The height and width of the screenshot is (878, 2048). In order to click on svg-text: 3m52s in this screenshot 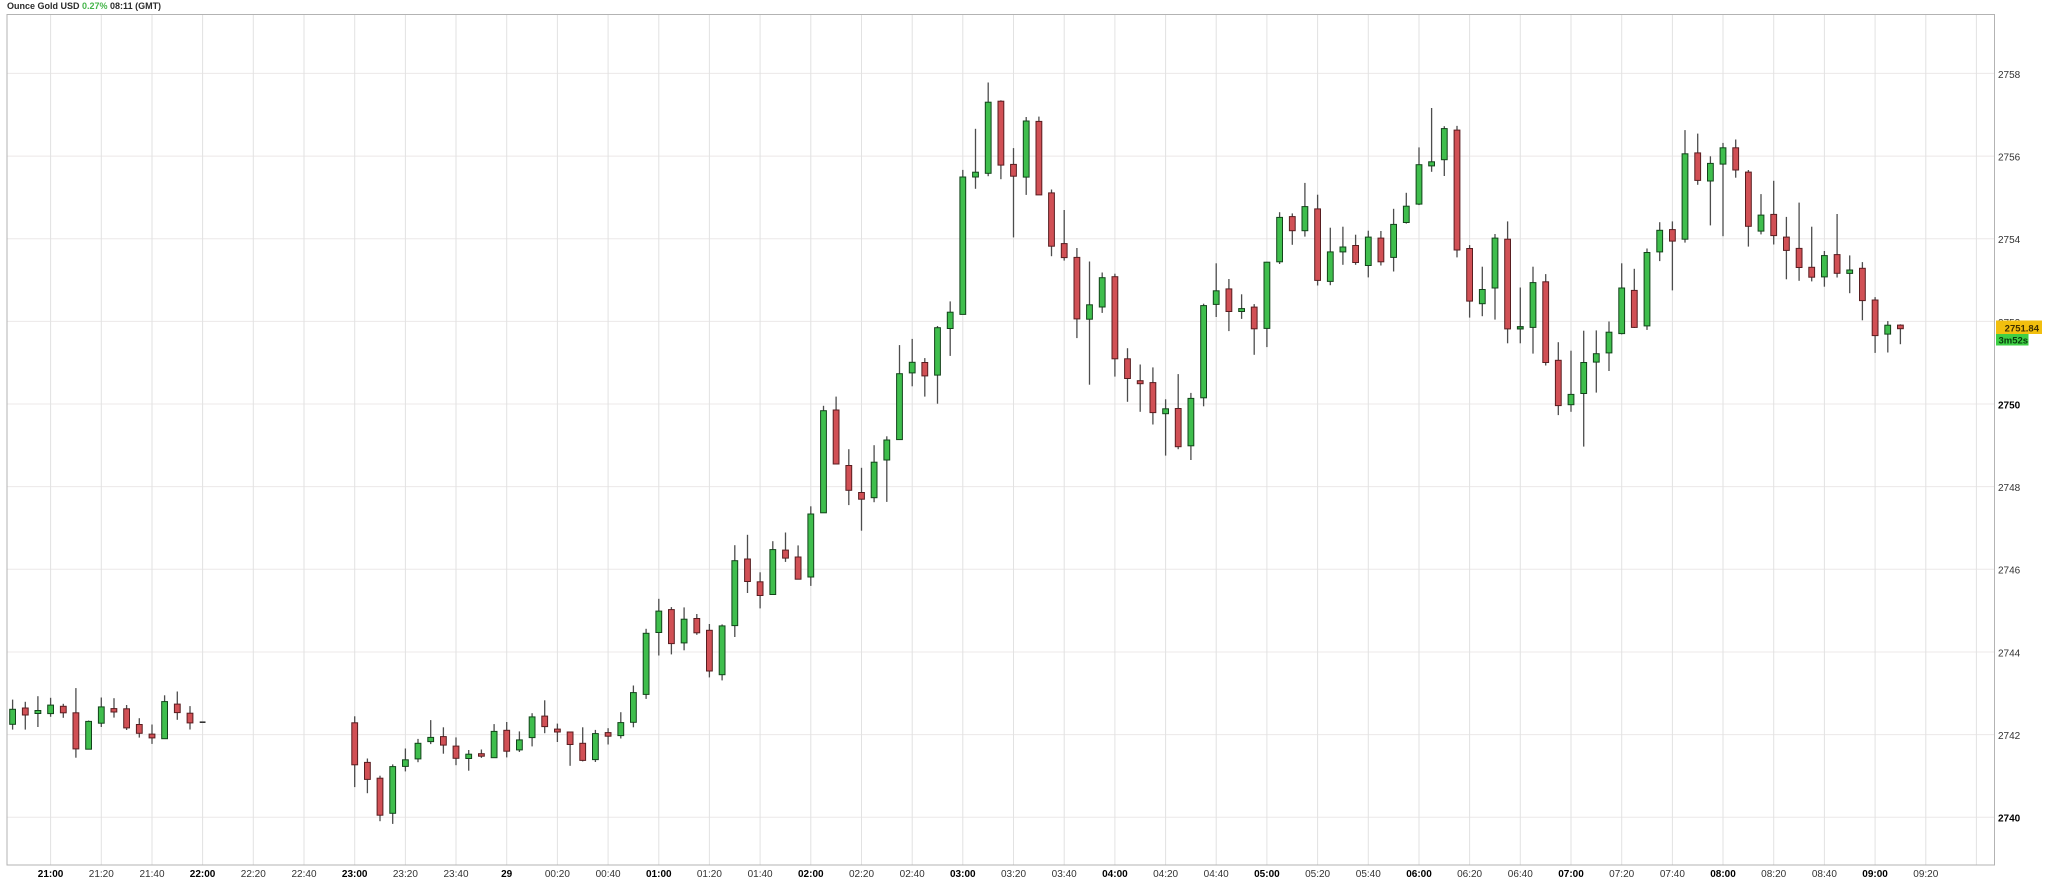, I will do `click(2014, 341)`.